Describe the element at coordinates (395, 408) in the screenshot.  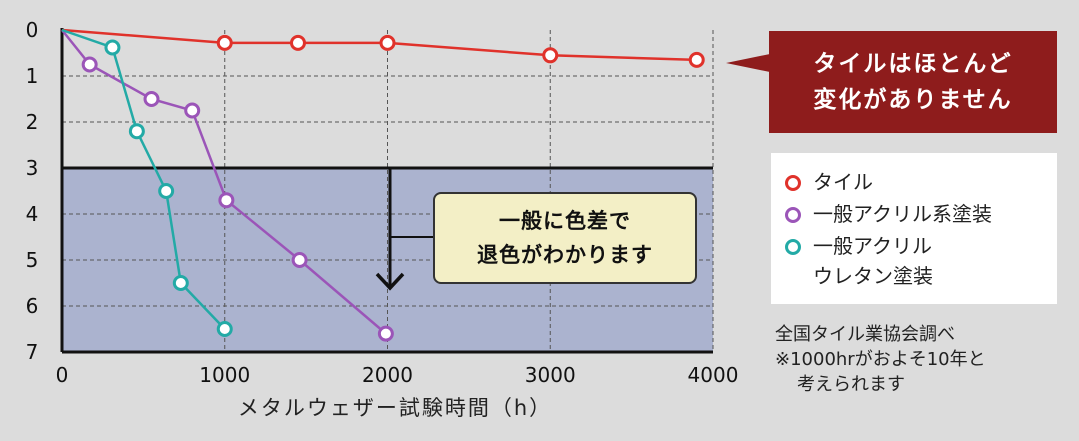
I see `x-axis-label: メタルウェザー試験時間（h）` at that location.